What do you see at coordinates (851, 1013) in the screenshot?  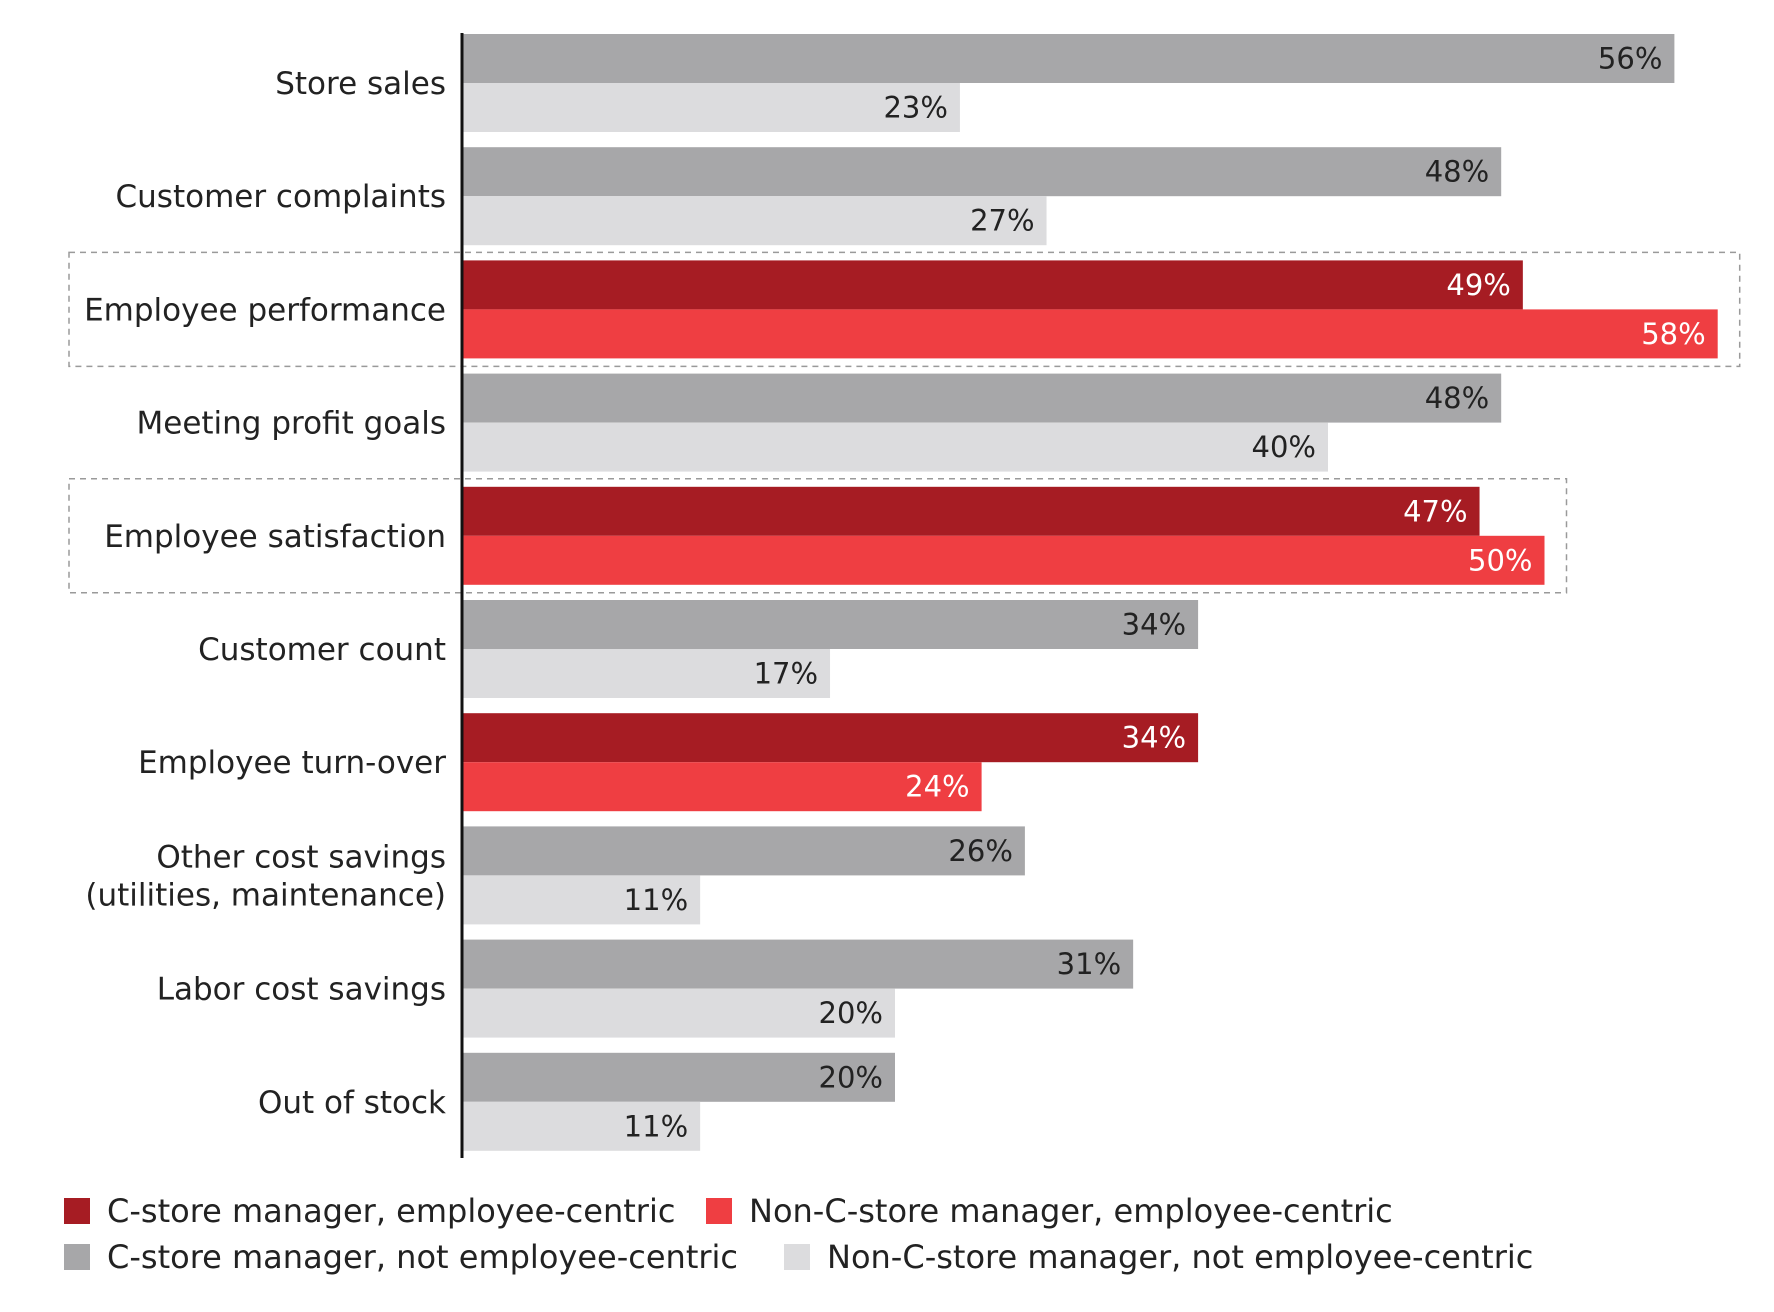 I see `value-label-noncstore_notemp-8: 20%` at bounding box center [851, 1013].